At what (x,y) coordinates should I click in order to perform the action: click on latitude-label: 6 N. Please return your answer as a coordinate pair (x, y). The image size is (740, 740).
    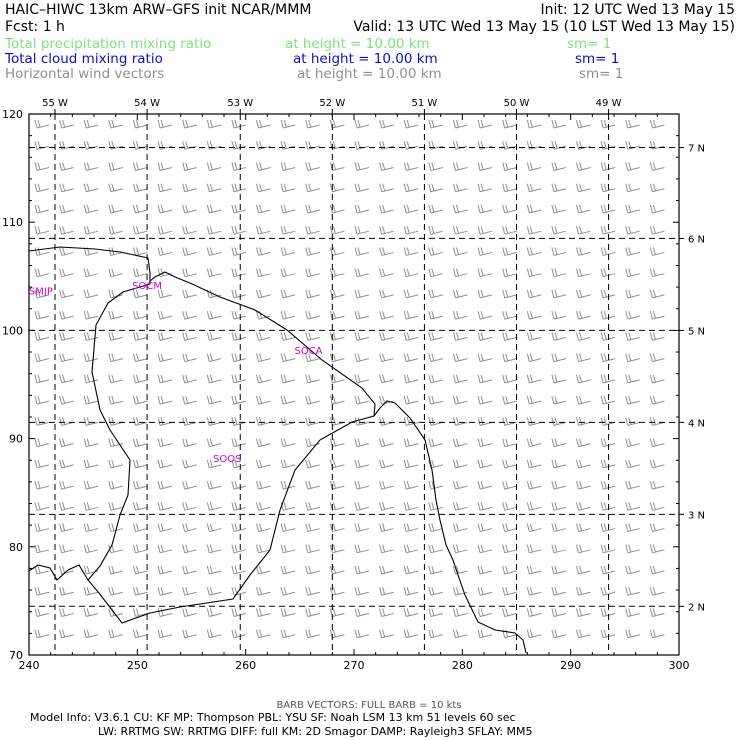
    Looking at the image, I should click on (696, 239).